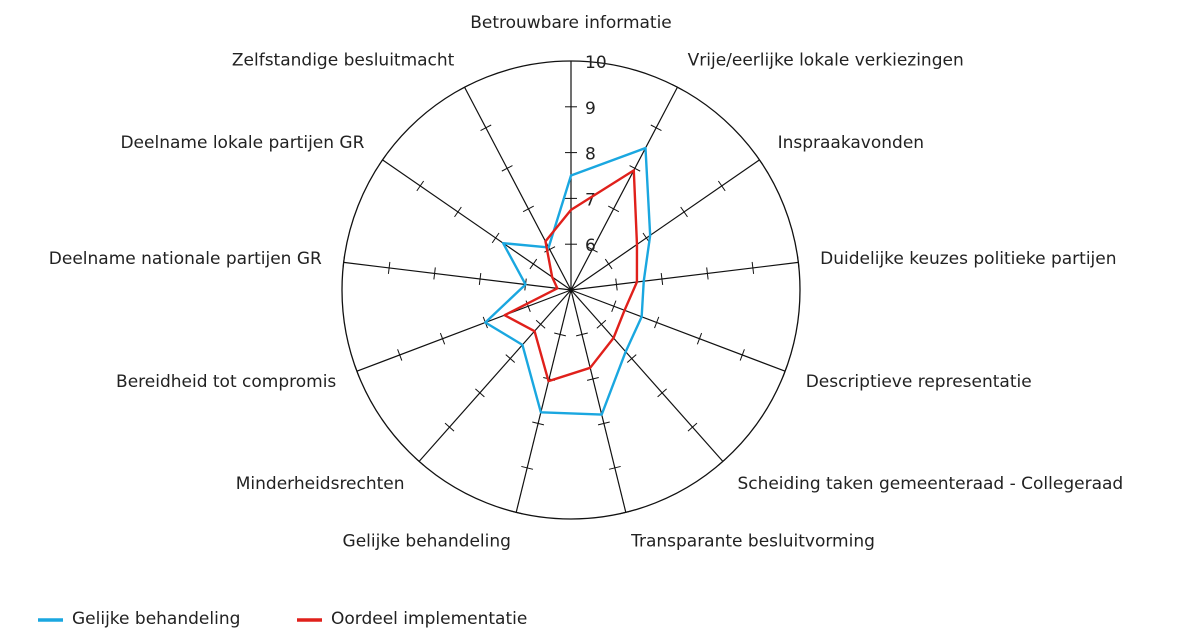 Image resolution: width=1189 pixels, height=635 pixels. What do you see at coordinates (427, 541) in the screenshot?
I see `category-label: Gelijke behandeling` at bounding box center [427, 541].